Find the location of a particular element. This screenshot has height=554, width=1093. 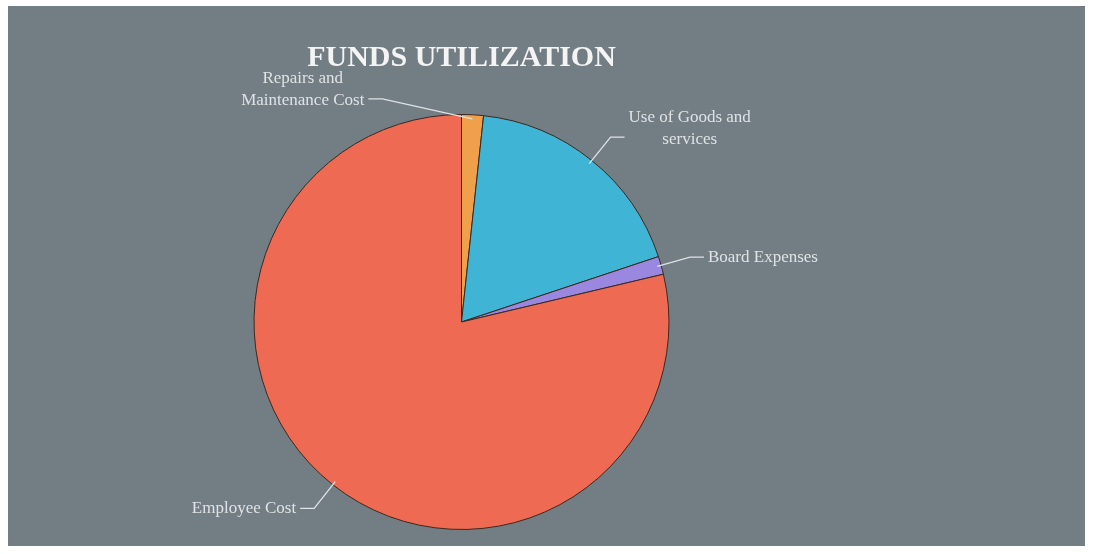

slice-label: Employee Cost is located at coordinates (244, 507).